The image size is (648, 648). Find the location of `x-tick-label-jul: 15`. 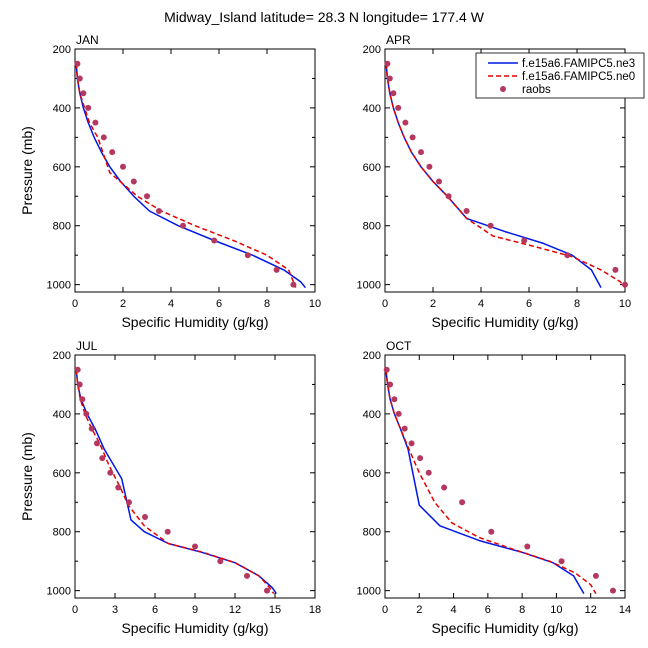

x-tick-label-jul: 15 is located at coordinates (275, 610).